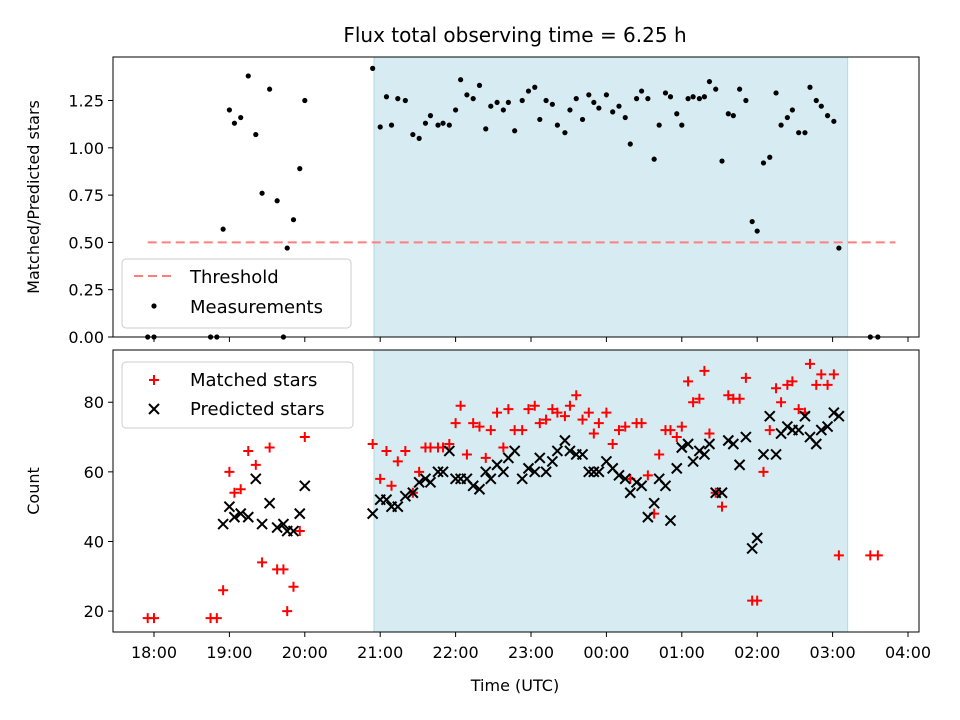 This screenshot has width=960, height=720. What do you see at coordinates (154, 409) in the screenshot?
I see `legend-predicted-swatch` at bounding box center [154, 409].